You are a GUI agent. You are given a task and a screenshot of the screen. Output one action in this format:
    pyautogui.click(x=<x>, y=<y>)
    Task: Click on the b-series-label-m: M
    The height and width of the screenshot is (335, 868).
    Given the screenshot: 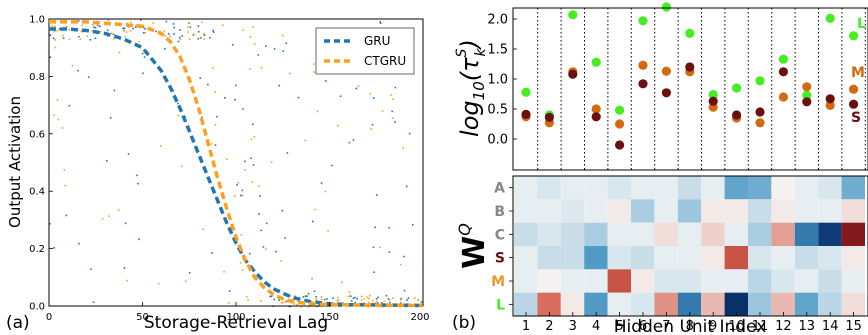 What is the action you would take?
    pyautogui.click(x=858, y=73)
    